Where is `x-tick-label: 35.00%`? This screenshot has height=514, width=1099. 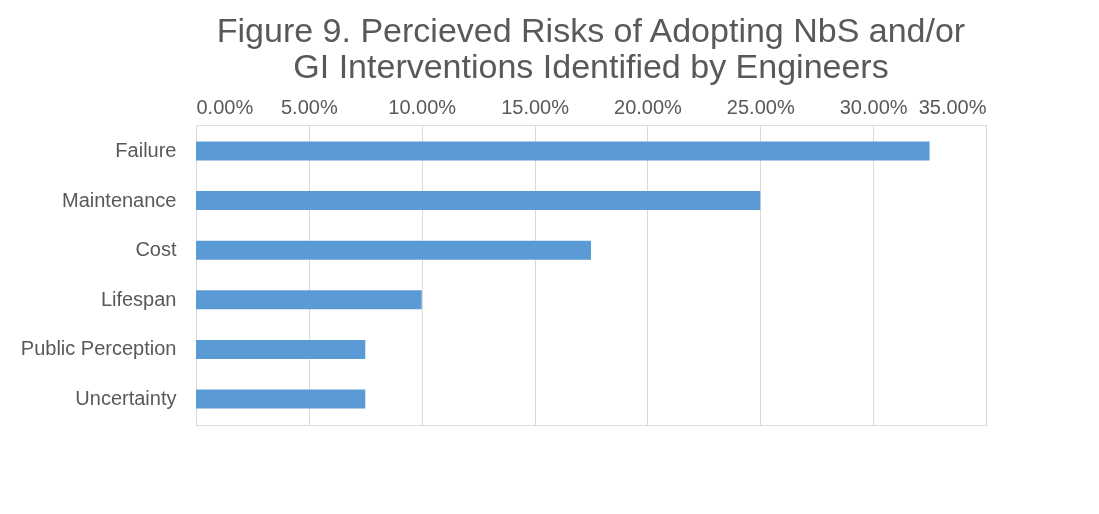
x-tick-label: 35.00% is located at coordinates (952, 106).